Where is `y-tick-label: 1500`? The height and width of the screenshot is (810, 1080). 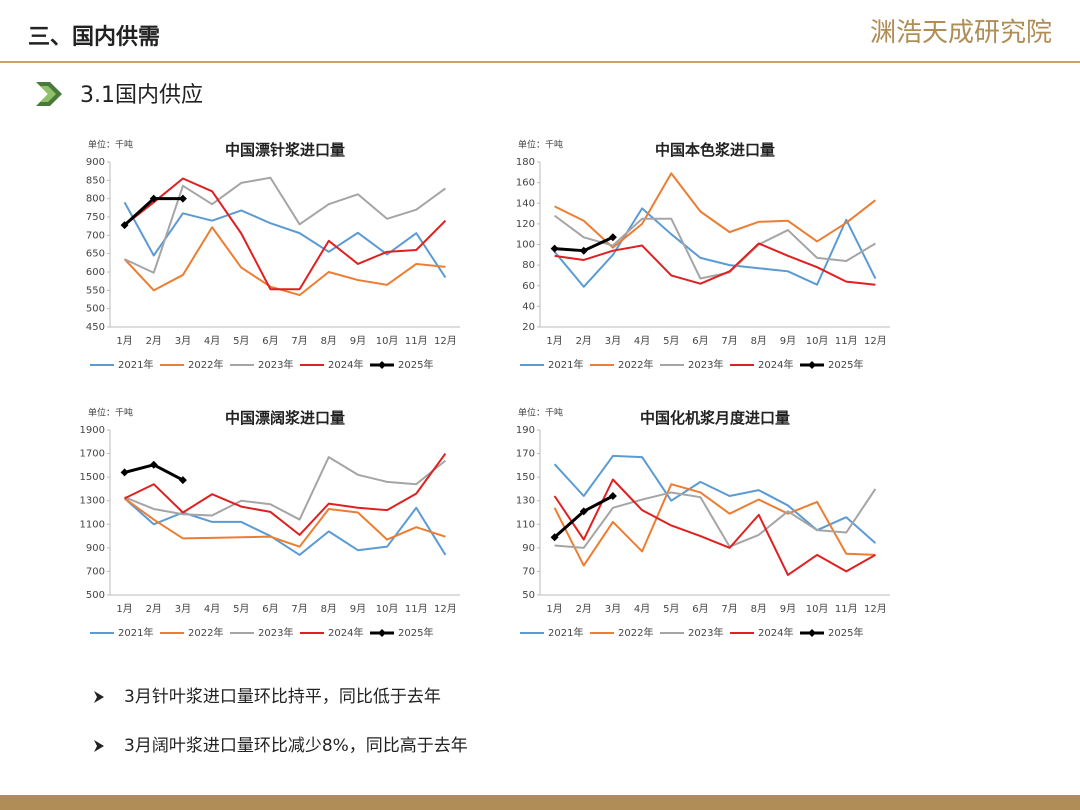
y-tick-label: 1500 is located at coordinates (92, 477).